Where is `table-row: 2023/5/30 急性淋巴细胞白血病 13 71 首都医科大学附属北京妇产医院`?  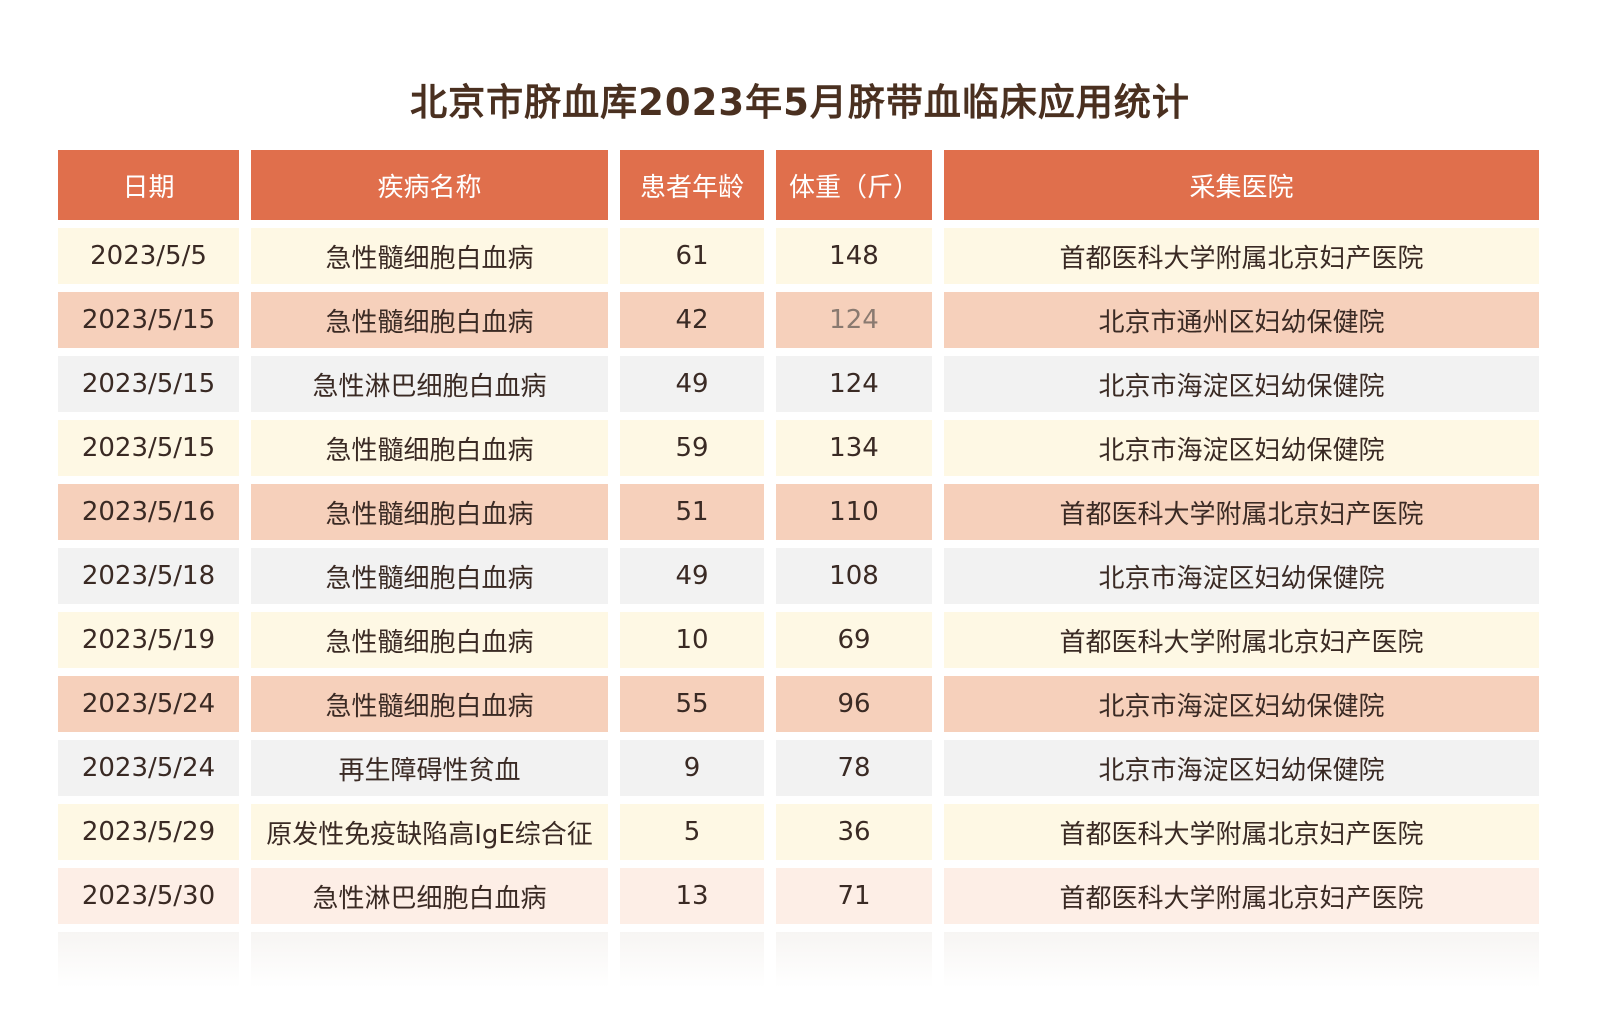
table-row: 2023/5/30 急性淋巴细胞白血病 13 71 首都医科大学附属北京妇产医院 is located at coordinates (810, 896).